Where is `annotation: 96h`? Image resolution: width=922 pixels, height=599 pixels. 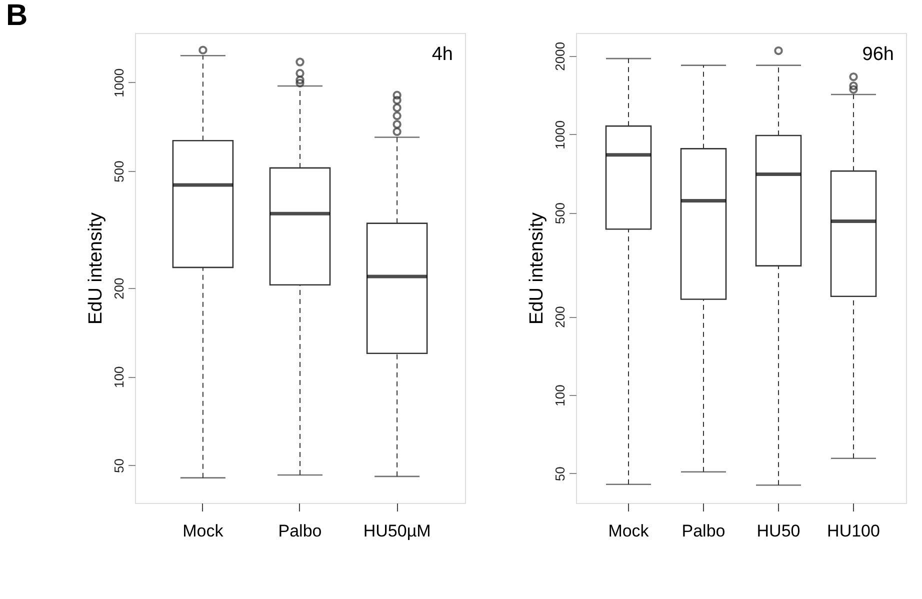 annotation: 96h is located at coordinates (878, 54).